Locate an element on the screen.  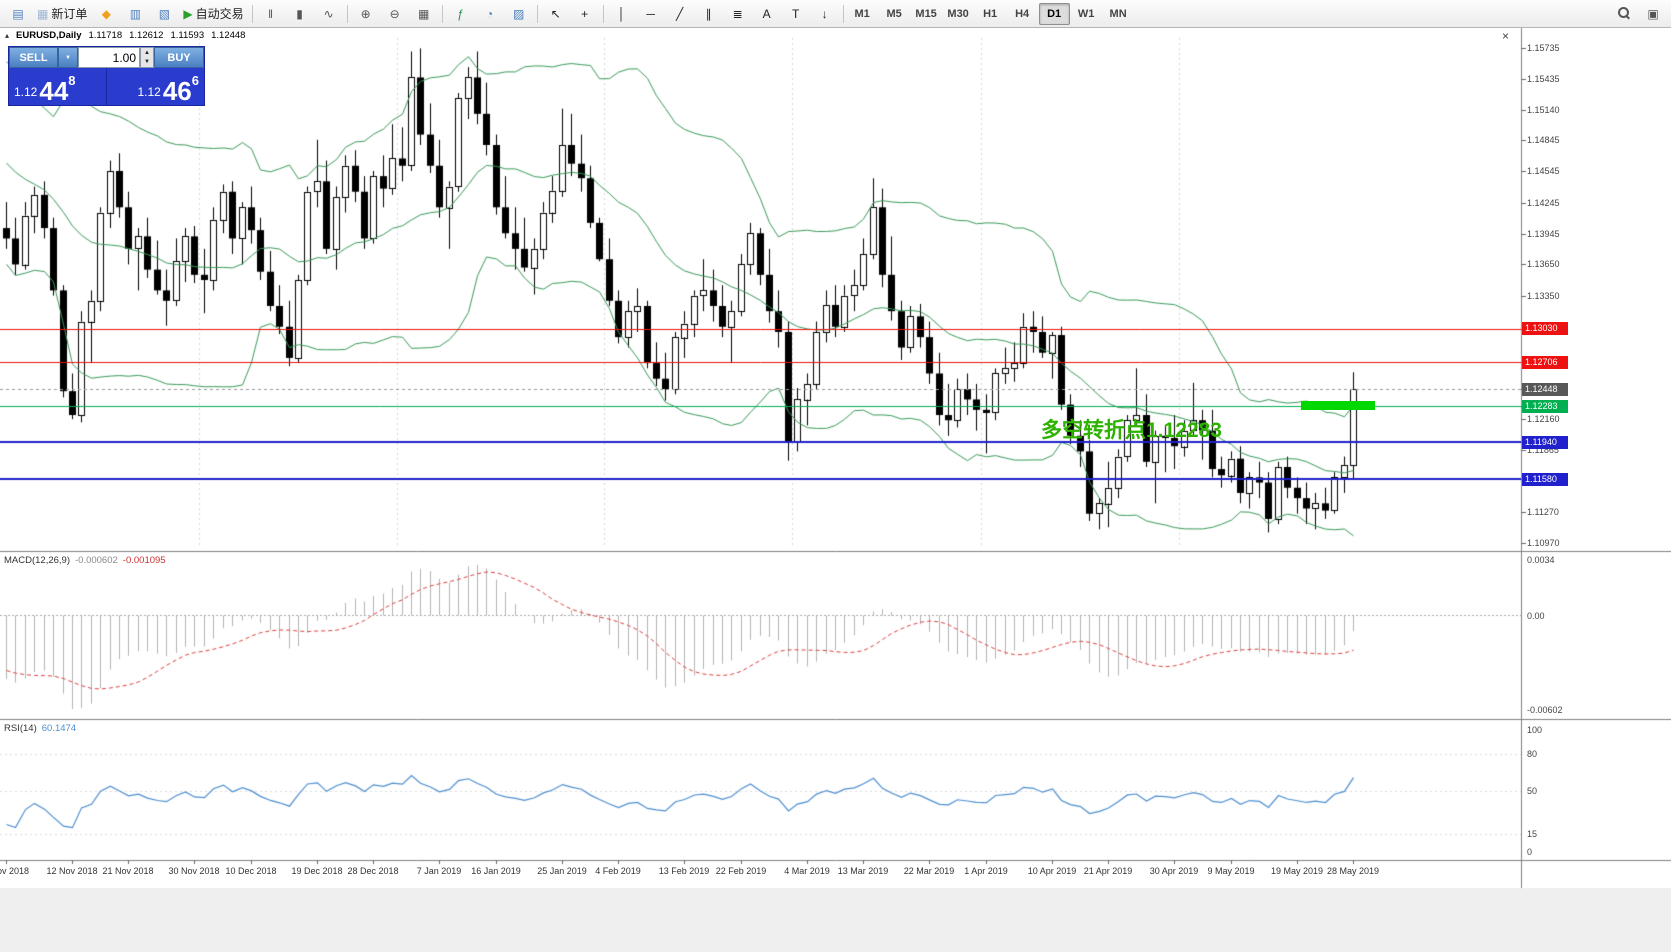
horizontal-line-button: ─ is located at coordinates (651, 14).